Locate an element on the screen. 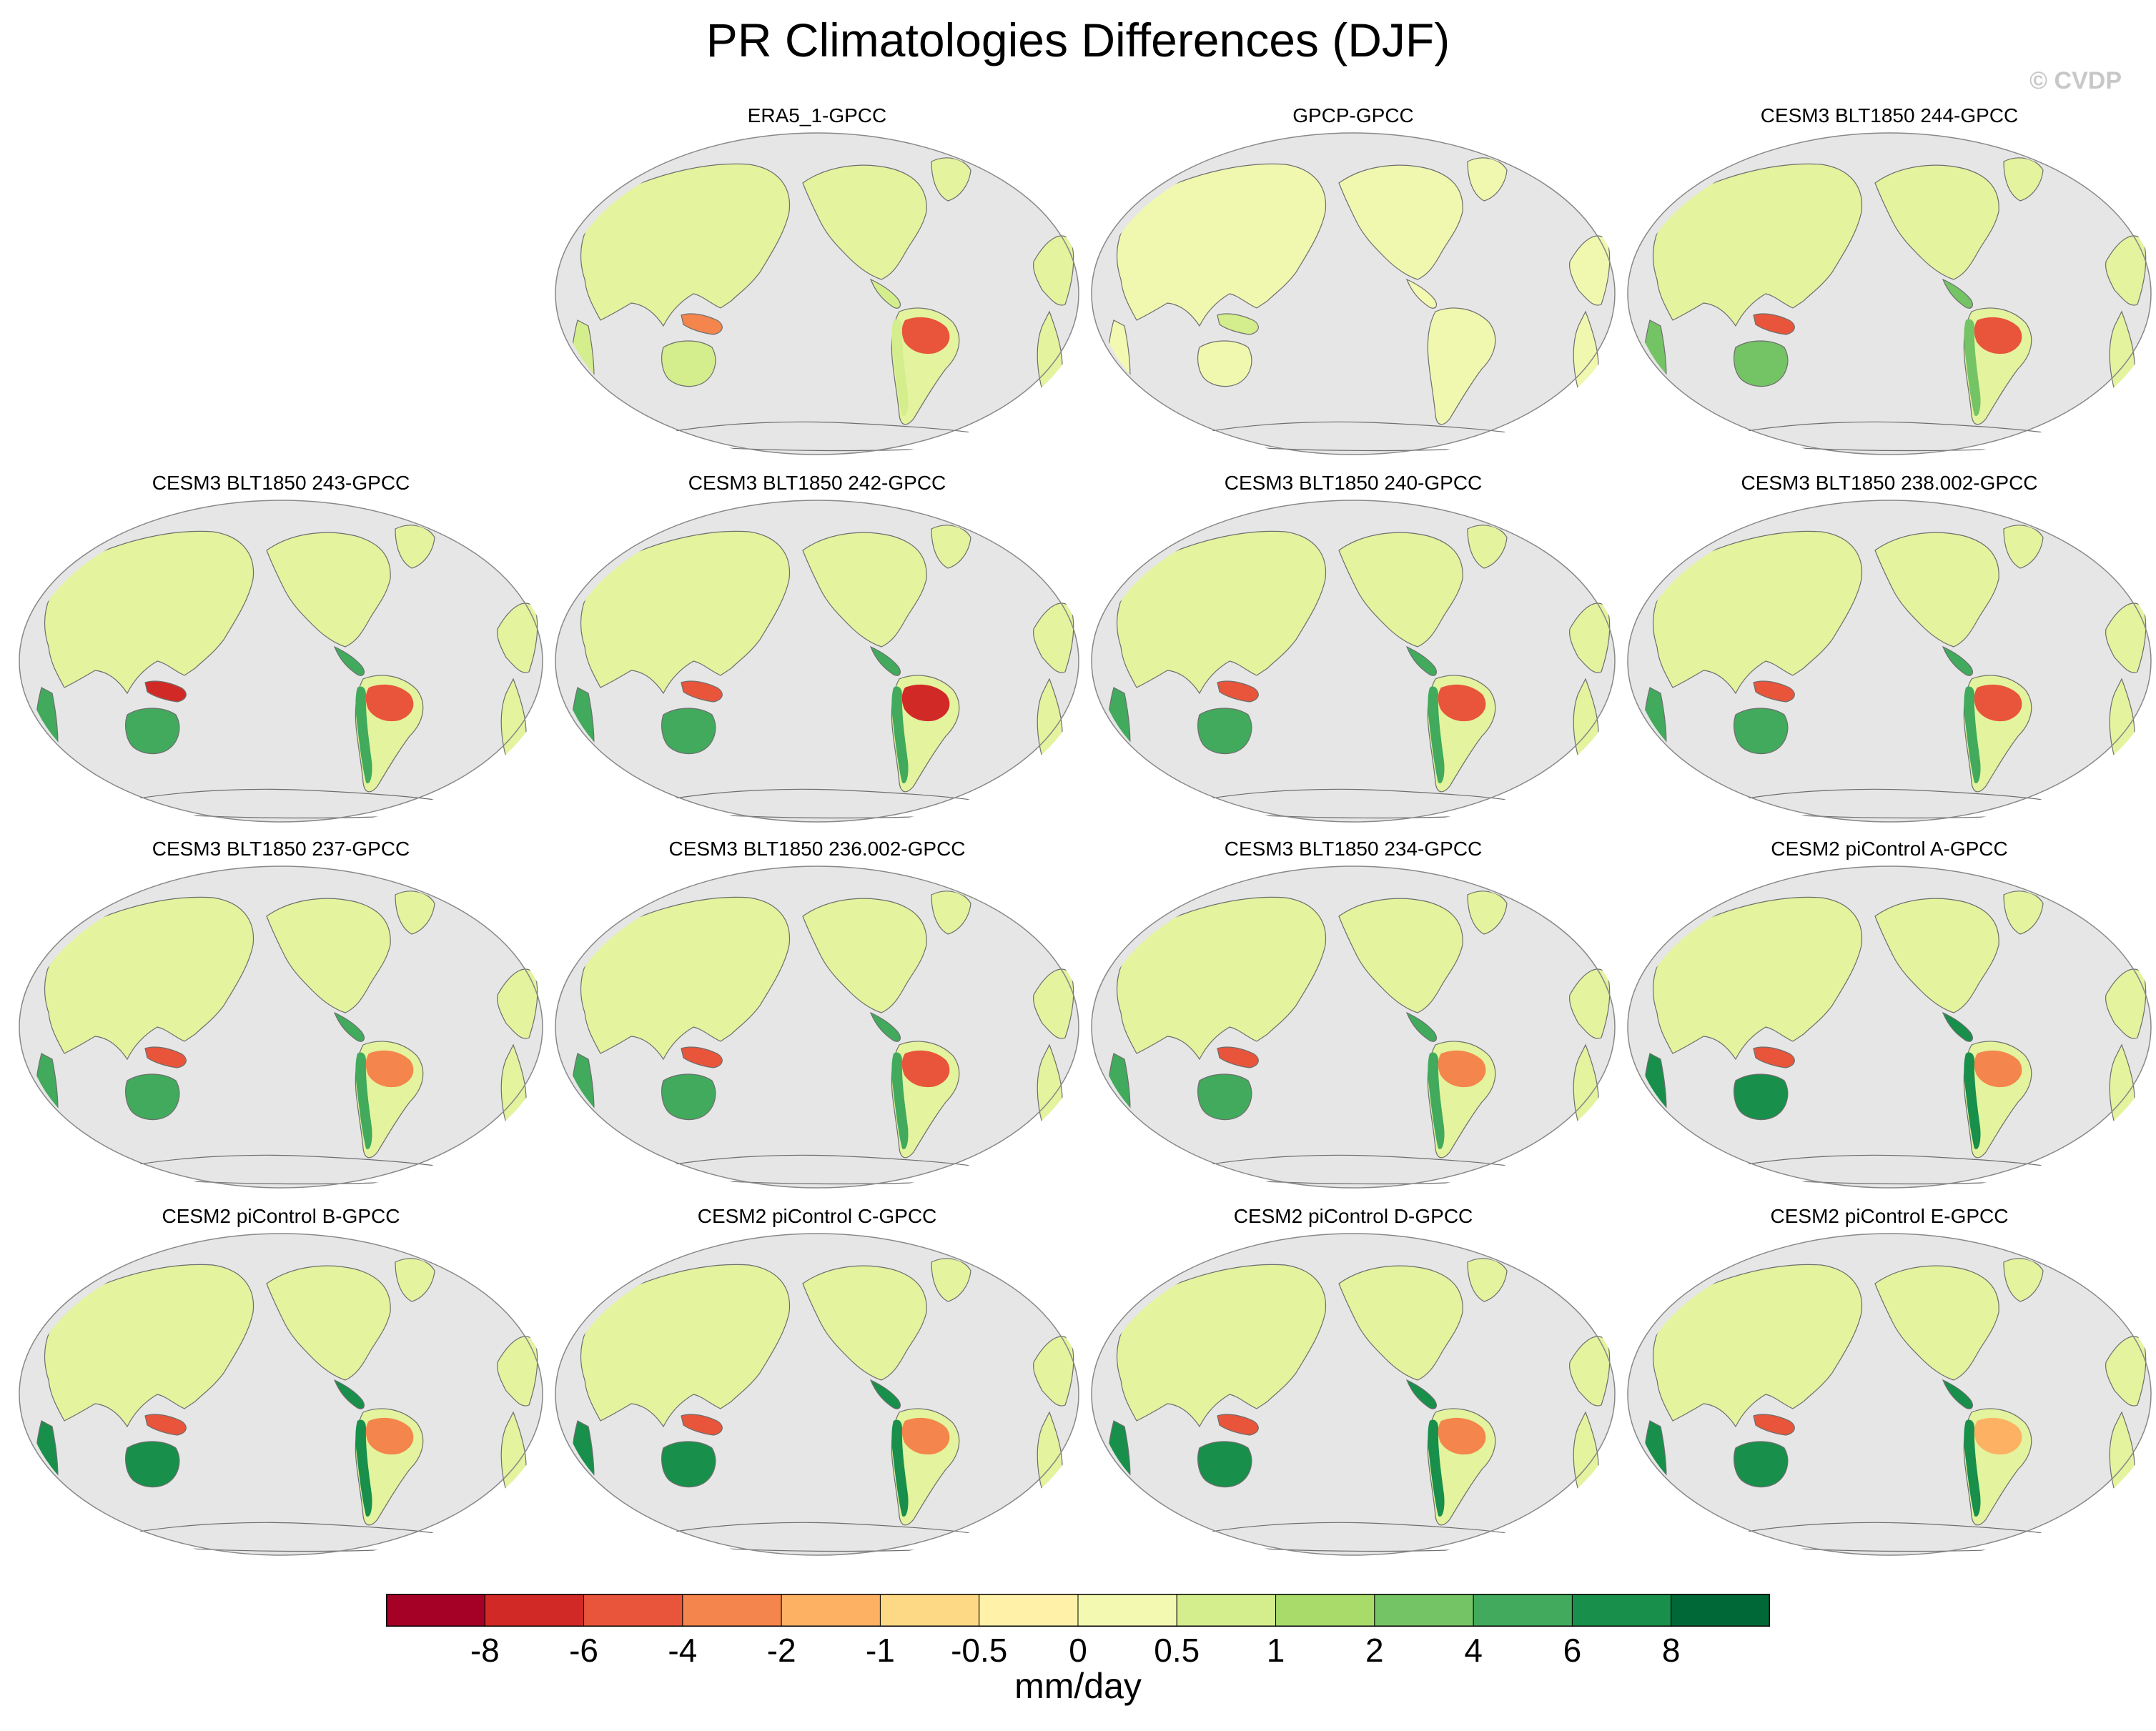 This screenshot has height=1731, width=2156. colorbar-tick-label: 6 is located at coordinates (1572, 1650).